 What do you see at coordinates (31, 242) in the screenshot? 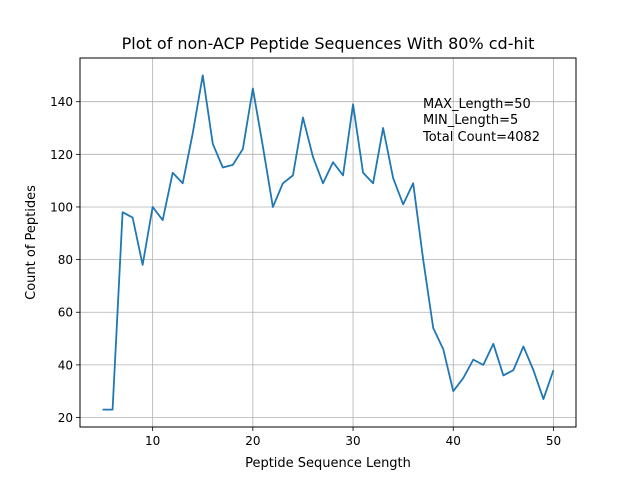
I see `y-axis-label: Count of Peptides` at bounding box center [31, 242].